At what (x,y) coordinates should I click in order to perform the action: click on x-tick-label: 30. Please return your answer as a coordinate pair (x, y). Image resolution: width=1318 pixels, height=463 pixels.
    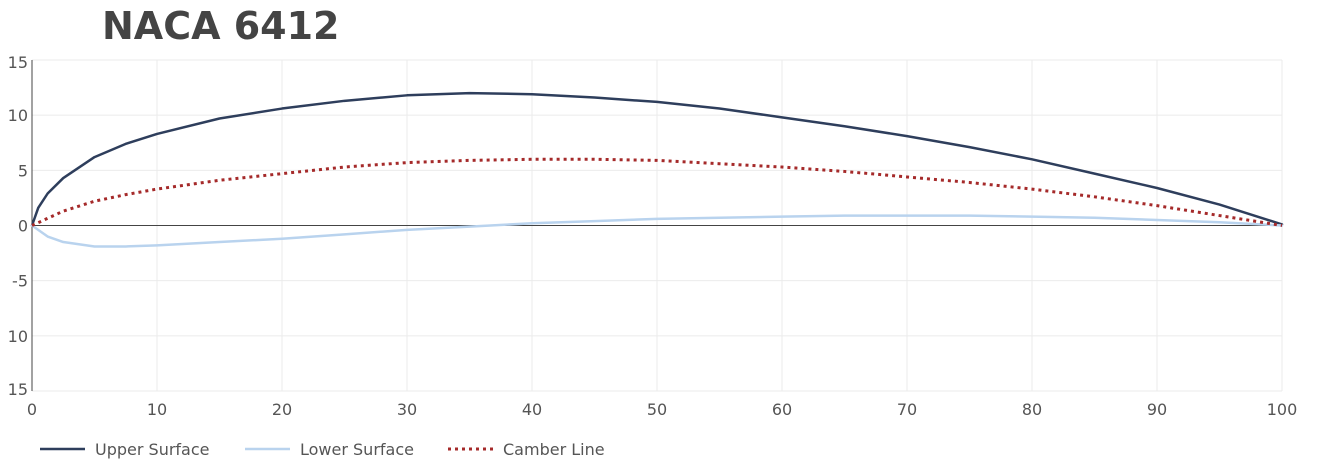
    Looking at the image, I should click on (407, 409).